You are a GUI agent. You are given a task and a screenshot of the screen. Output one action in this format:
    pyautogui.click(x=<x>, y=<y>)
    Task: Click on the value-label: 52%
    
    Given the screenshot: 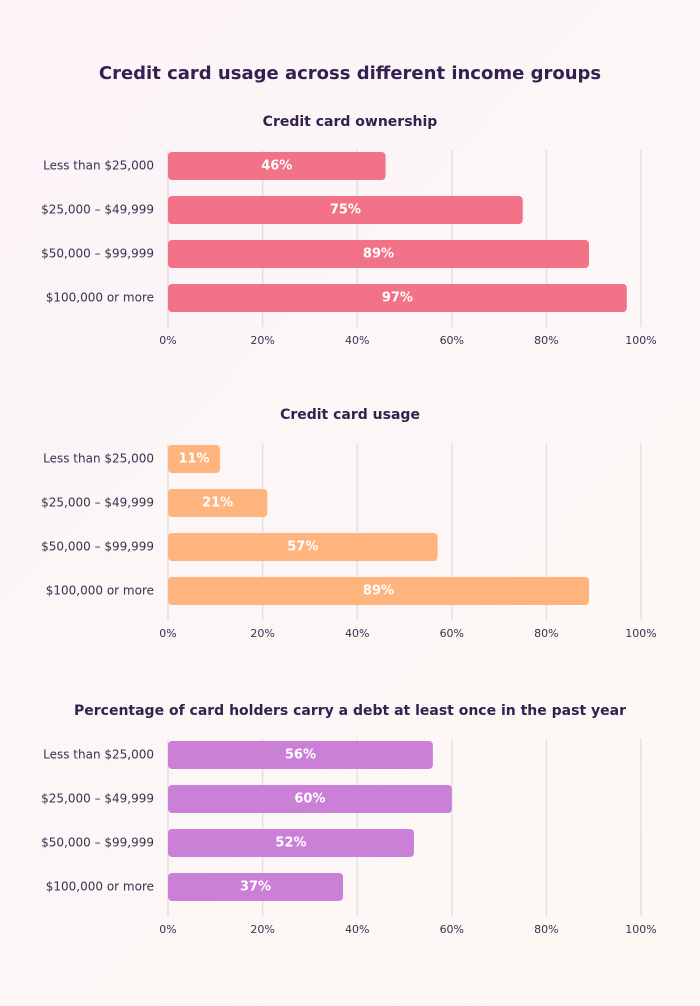 What is the action you would take?
    pyautogui.click(x=290, y=843)
    